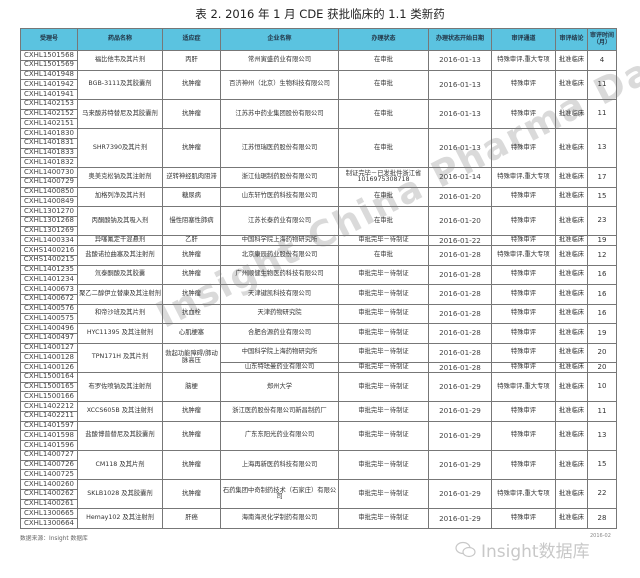 Image resolution: width=640 pixels, height=578 pixels. Describe the element at coordinates (279, 465) in the screenshot. I see `company-name: 上海再新医药科技有限公司` at that location.